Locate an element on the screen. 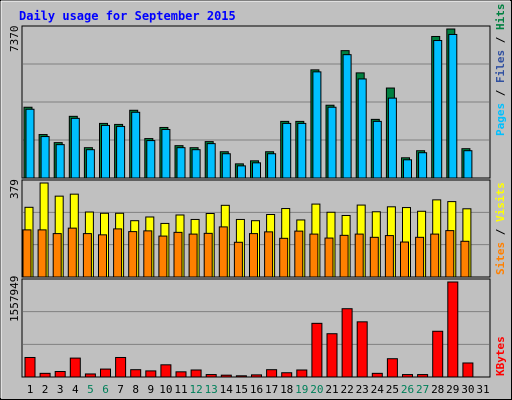  legend-sep-3: / is located at coordinates (500, 232).